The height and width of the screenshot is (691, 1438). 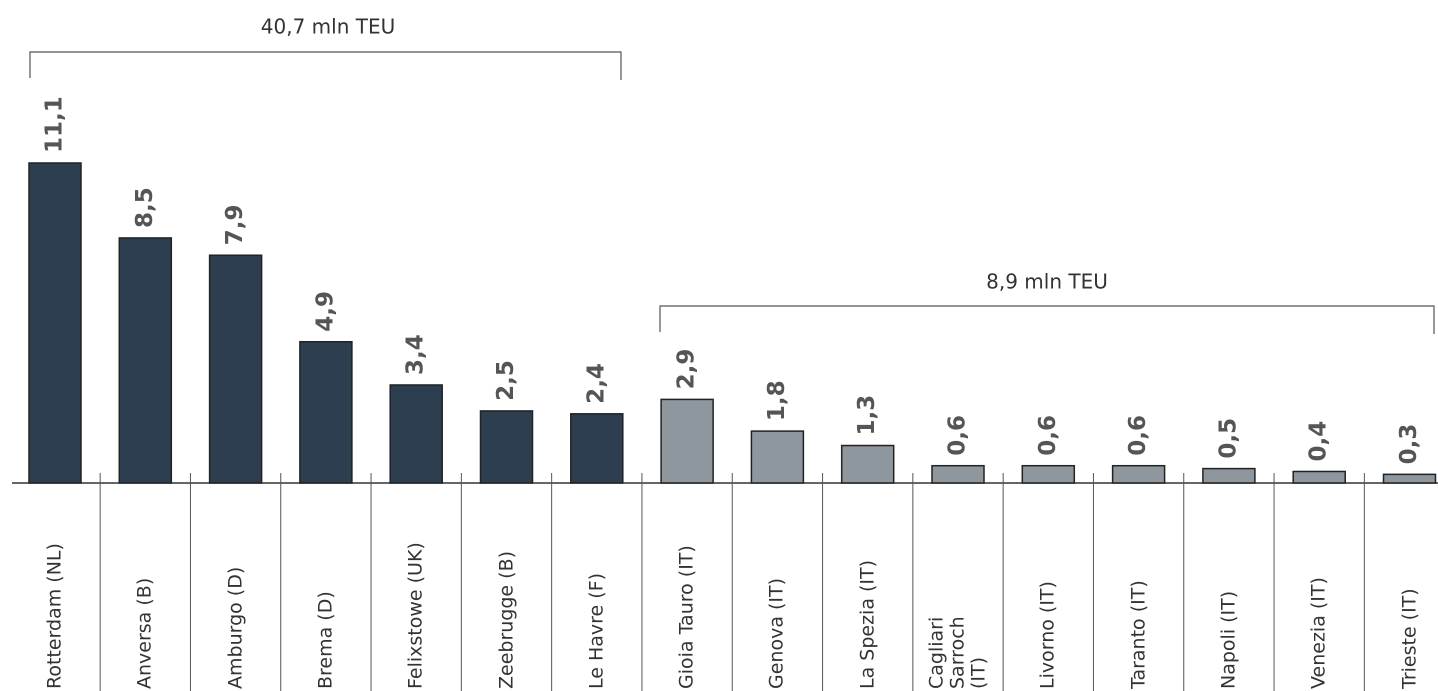 I want to click on x-tick-label: Gioia Tauro (IT), so click(x=686, y=617).